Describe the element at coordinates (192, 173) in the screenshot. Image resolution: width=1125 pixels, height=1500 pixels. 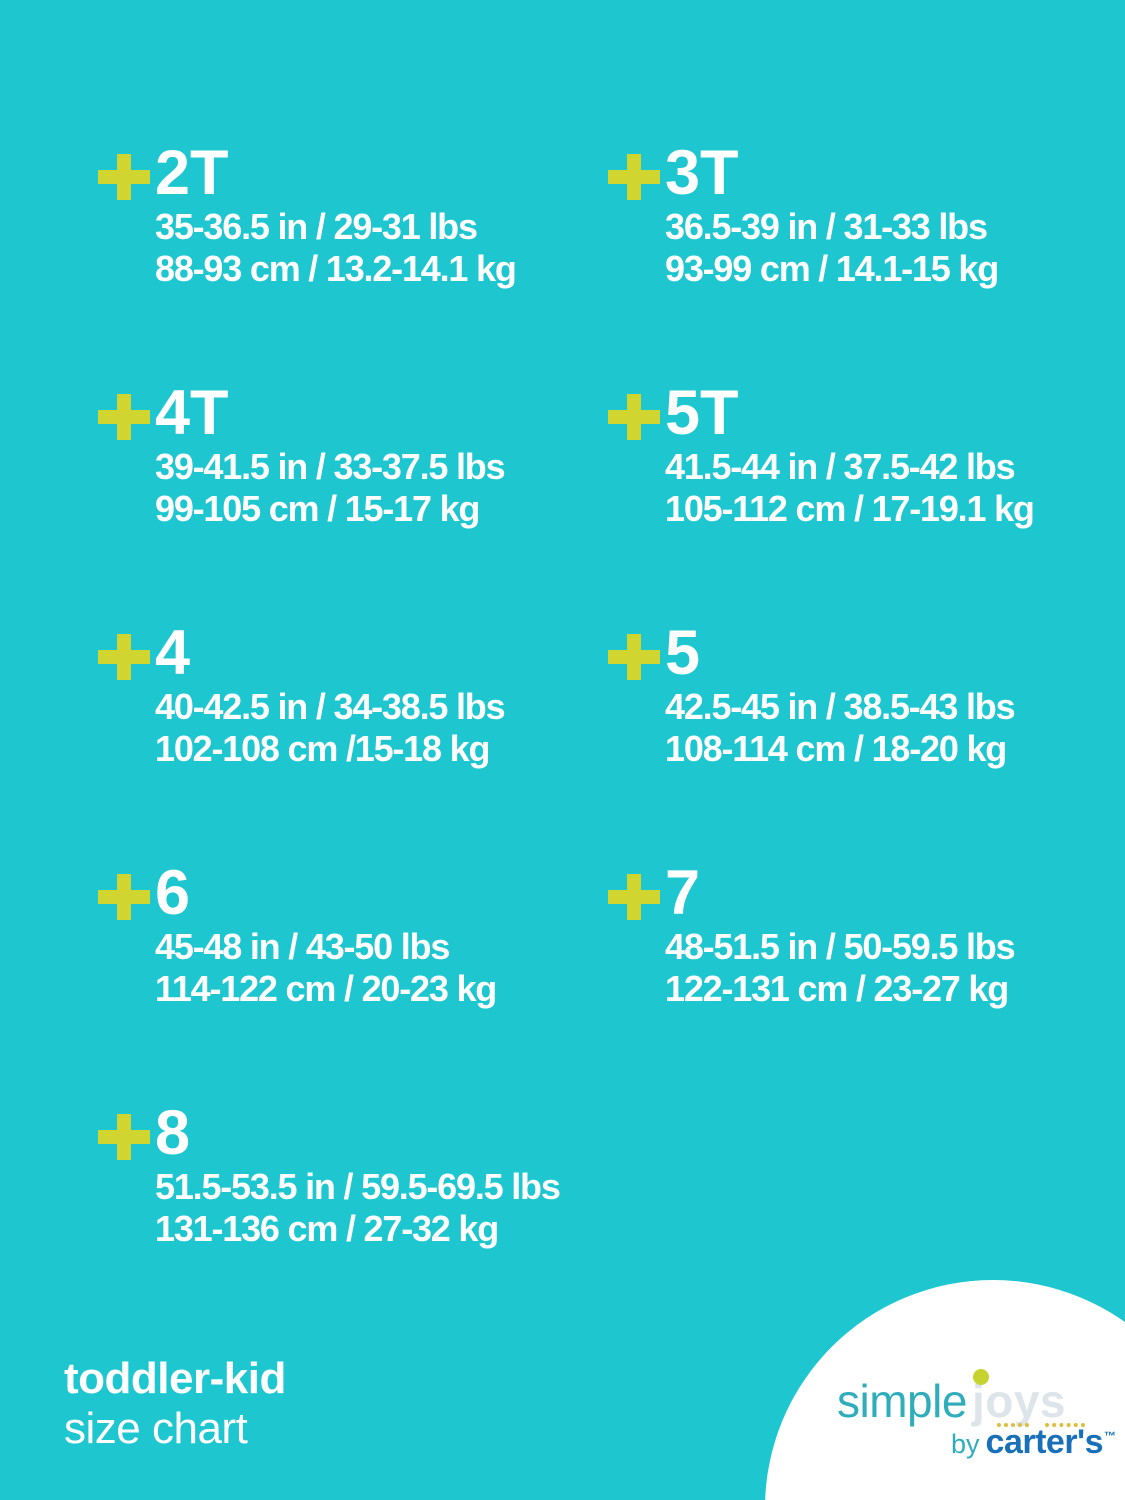
I see `size-label: 2T` at that location.